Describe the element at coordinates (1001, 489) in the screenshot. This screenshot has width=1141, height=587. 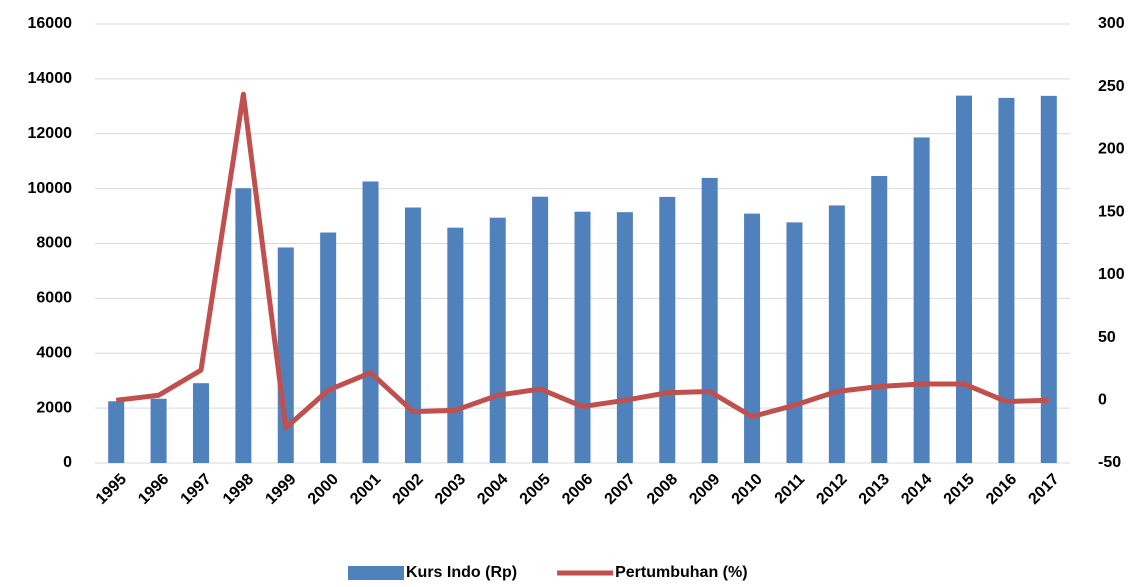
I see `x-tick-label: 2016` at that location.